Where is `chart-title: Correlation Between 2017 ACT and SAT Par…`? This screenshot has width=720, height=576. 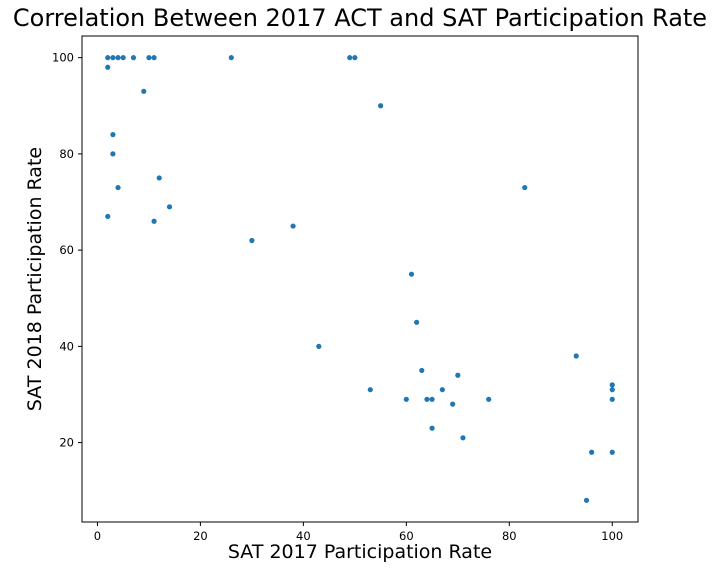 chart-title: Correlation Between 2017 ACT and SAT Par… is located at coordinates (360, 18).